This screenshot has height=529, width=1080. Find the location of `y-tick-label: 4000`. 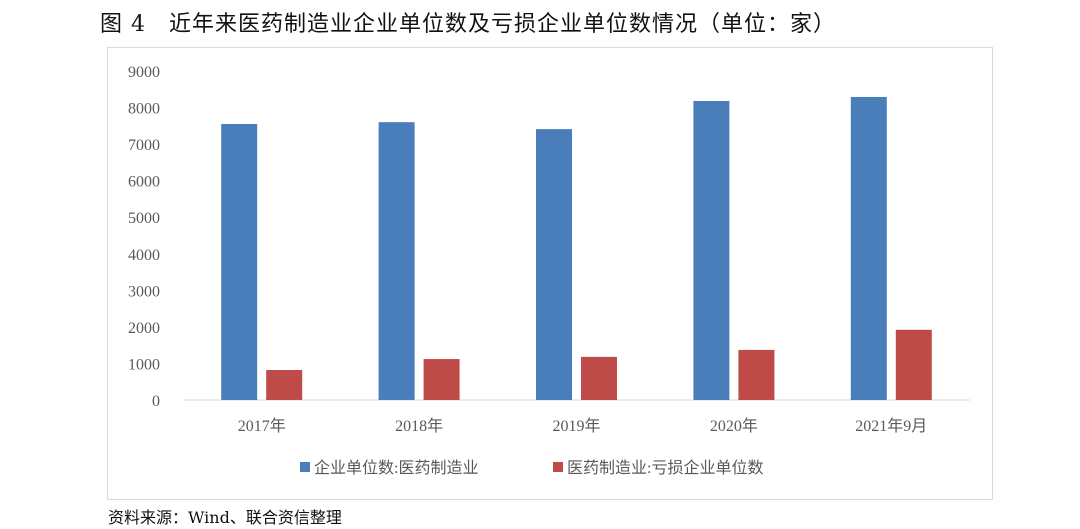

y-tick-label: 4000 is located at coordinates (144, 255).